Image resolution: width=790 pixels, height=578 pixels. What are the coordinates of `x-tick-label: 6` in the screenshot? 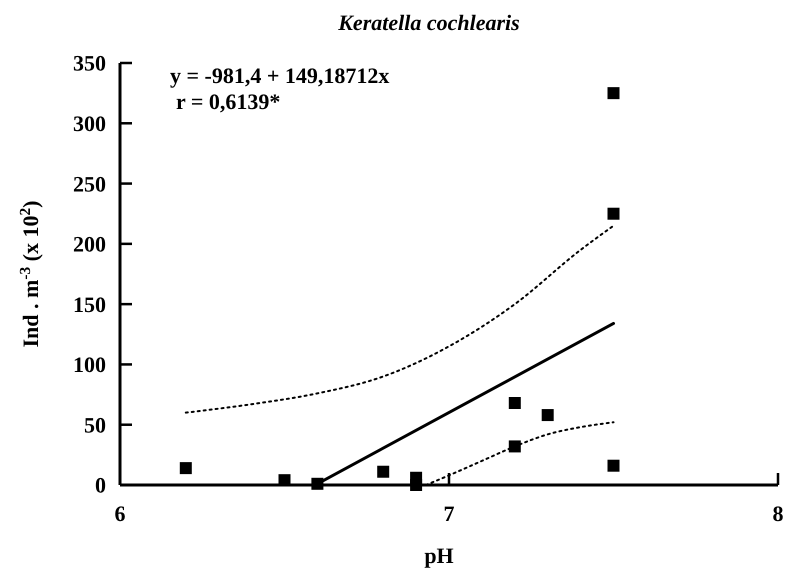 It's located at (120, 513).